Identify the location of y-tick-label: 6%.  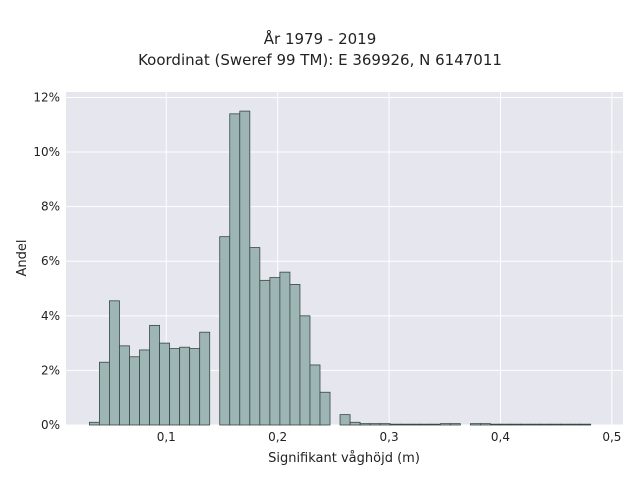
(50, 261).